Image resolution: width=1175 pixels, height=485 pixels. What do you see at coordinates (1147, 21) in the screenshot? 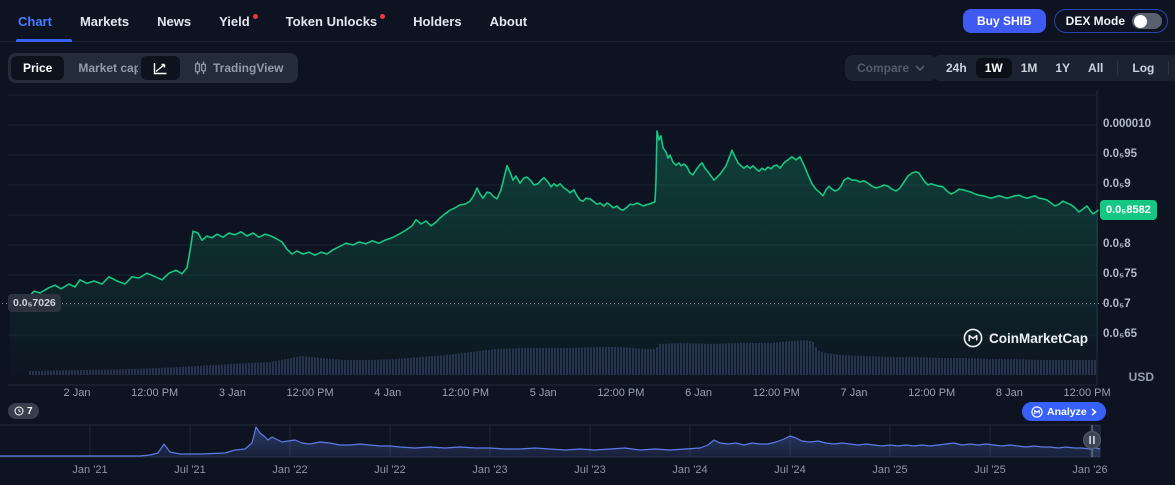
I see `dex-mode-switch` at bounding box center [1147, 21].